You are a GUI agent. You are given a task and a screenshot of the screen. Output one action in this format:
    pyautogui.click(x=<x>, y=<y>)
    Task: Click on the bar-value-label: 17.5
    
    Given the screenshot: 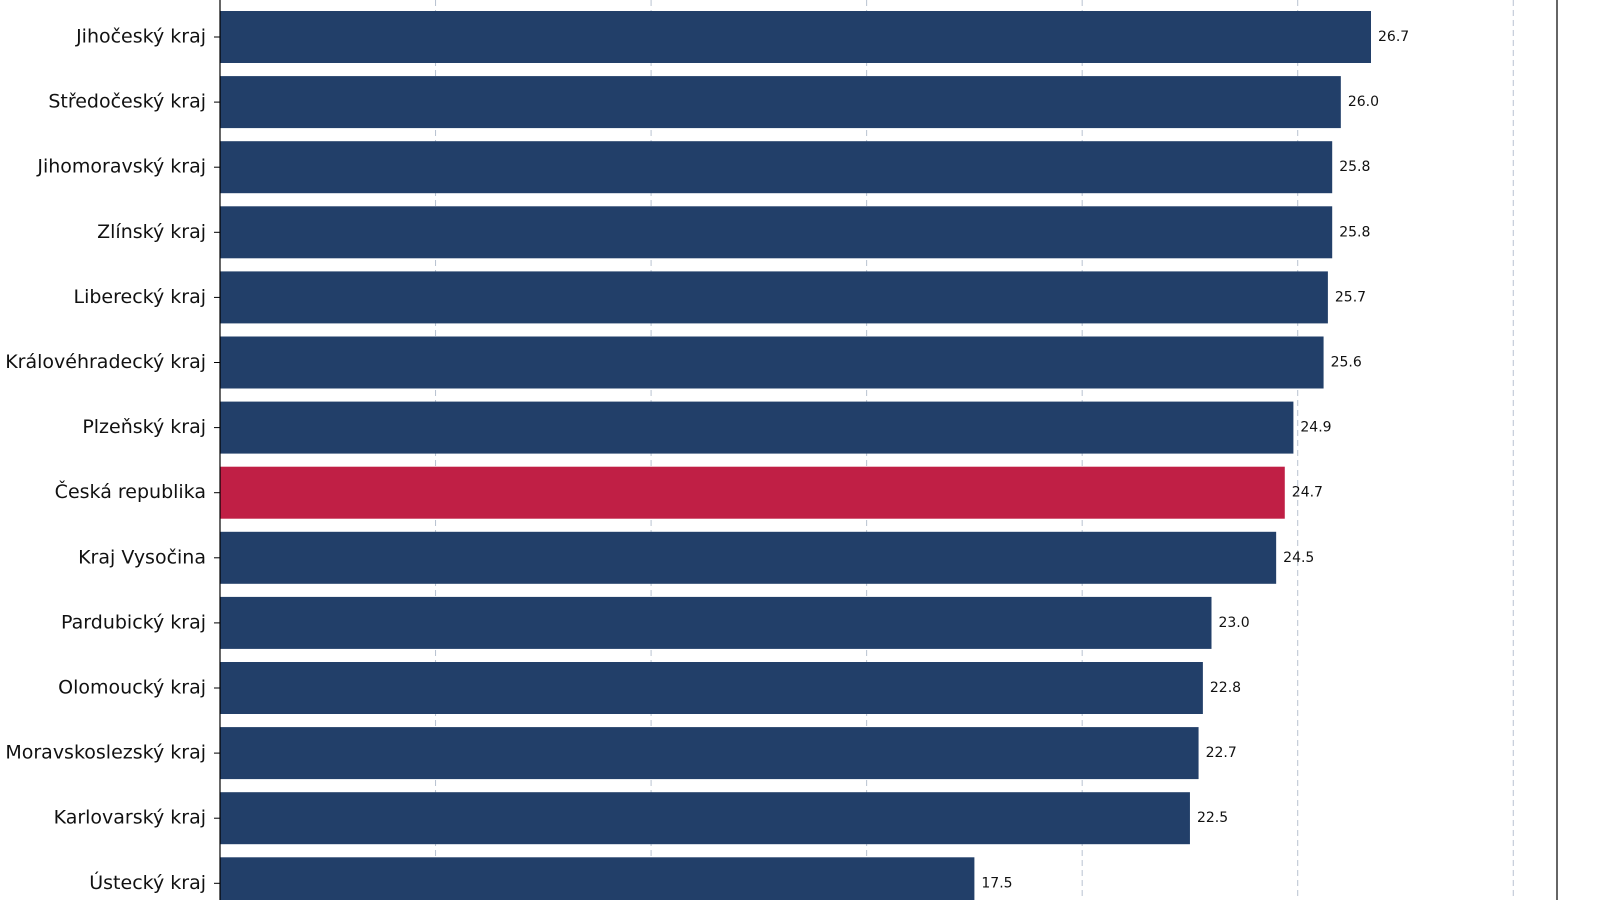 What is the action you would take?
    pyautogui.click(x=996, y=883)
    